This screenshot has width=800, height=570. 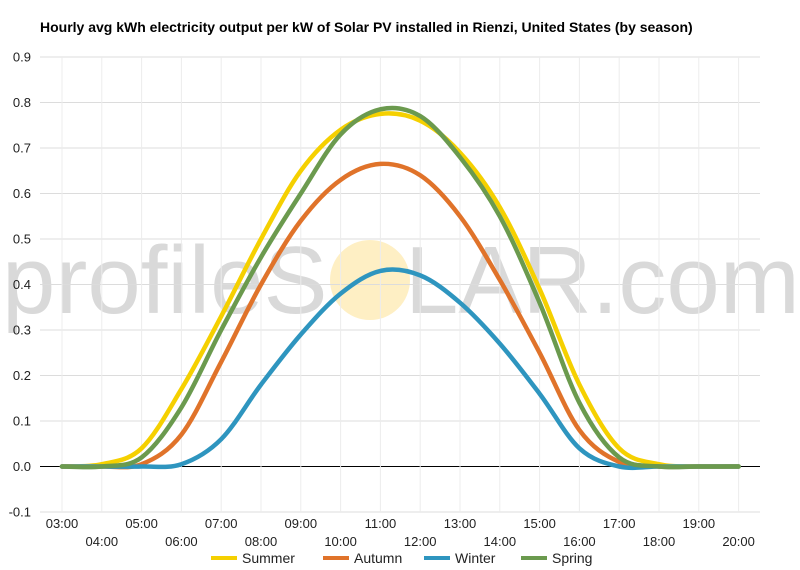 I want to click on y-axis-ticks: -0.1 0.0 0.1 0.2 0.3 0.4 0.5 0.6 0.7 0.8 0.9, so click(x=20, y=285).